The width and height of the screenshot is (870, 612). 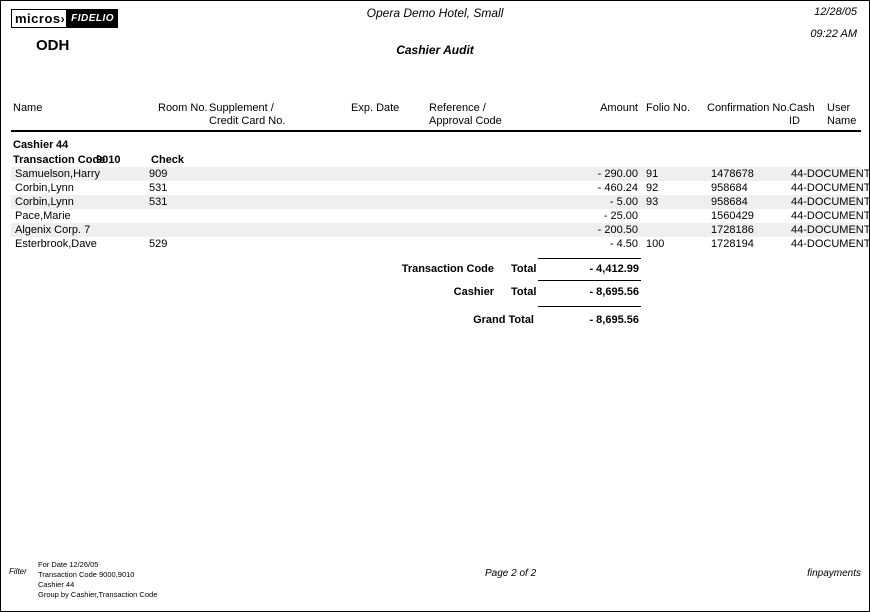 What do you see at coordinates (617, 174) in the screenshot?
I see `amount: - 290.00` at bounding box center [617, 174].